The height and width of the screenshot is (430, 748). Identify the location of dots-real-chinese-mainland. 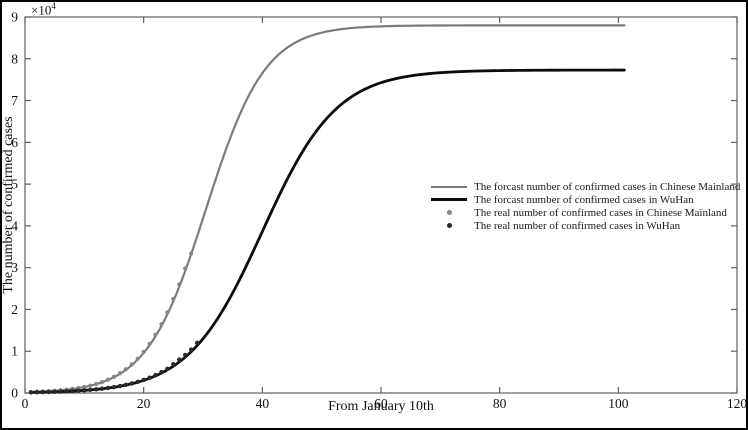
(111, 323).